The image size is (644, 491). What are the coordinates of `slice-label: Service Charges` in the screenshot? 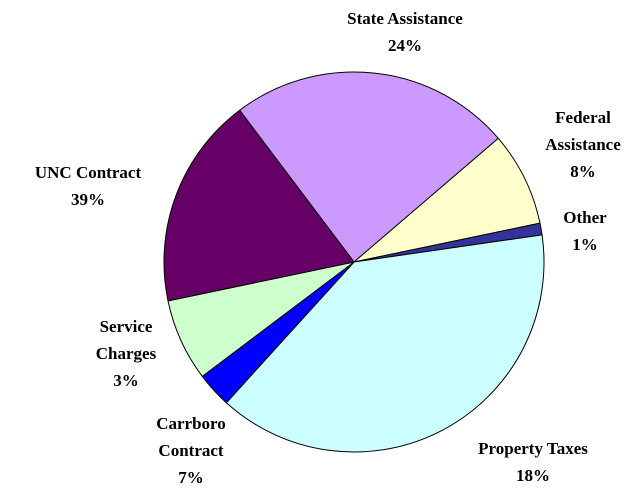 It's located at (126, 340).